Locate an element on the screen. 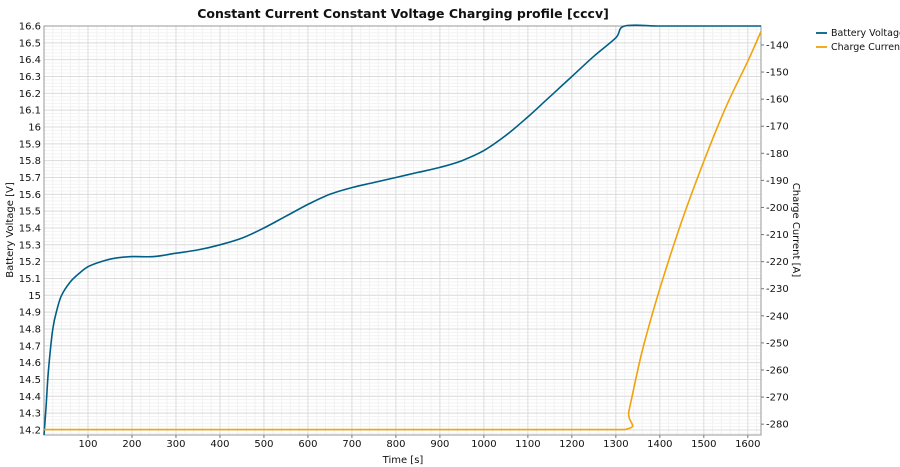  y-tick-label: 14.3 is located at coordinates (30, 414).